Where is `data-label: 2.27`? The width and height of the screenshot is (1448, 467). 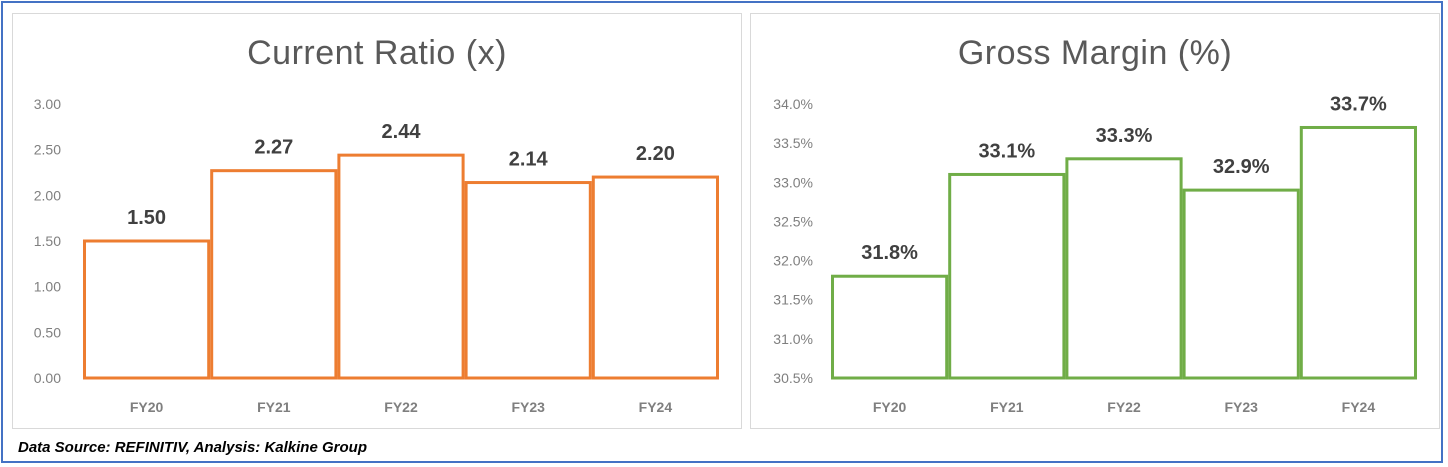 data-label: 2.27 is located at coordinates (273, 148).